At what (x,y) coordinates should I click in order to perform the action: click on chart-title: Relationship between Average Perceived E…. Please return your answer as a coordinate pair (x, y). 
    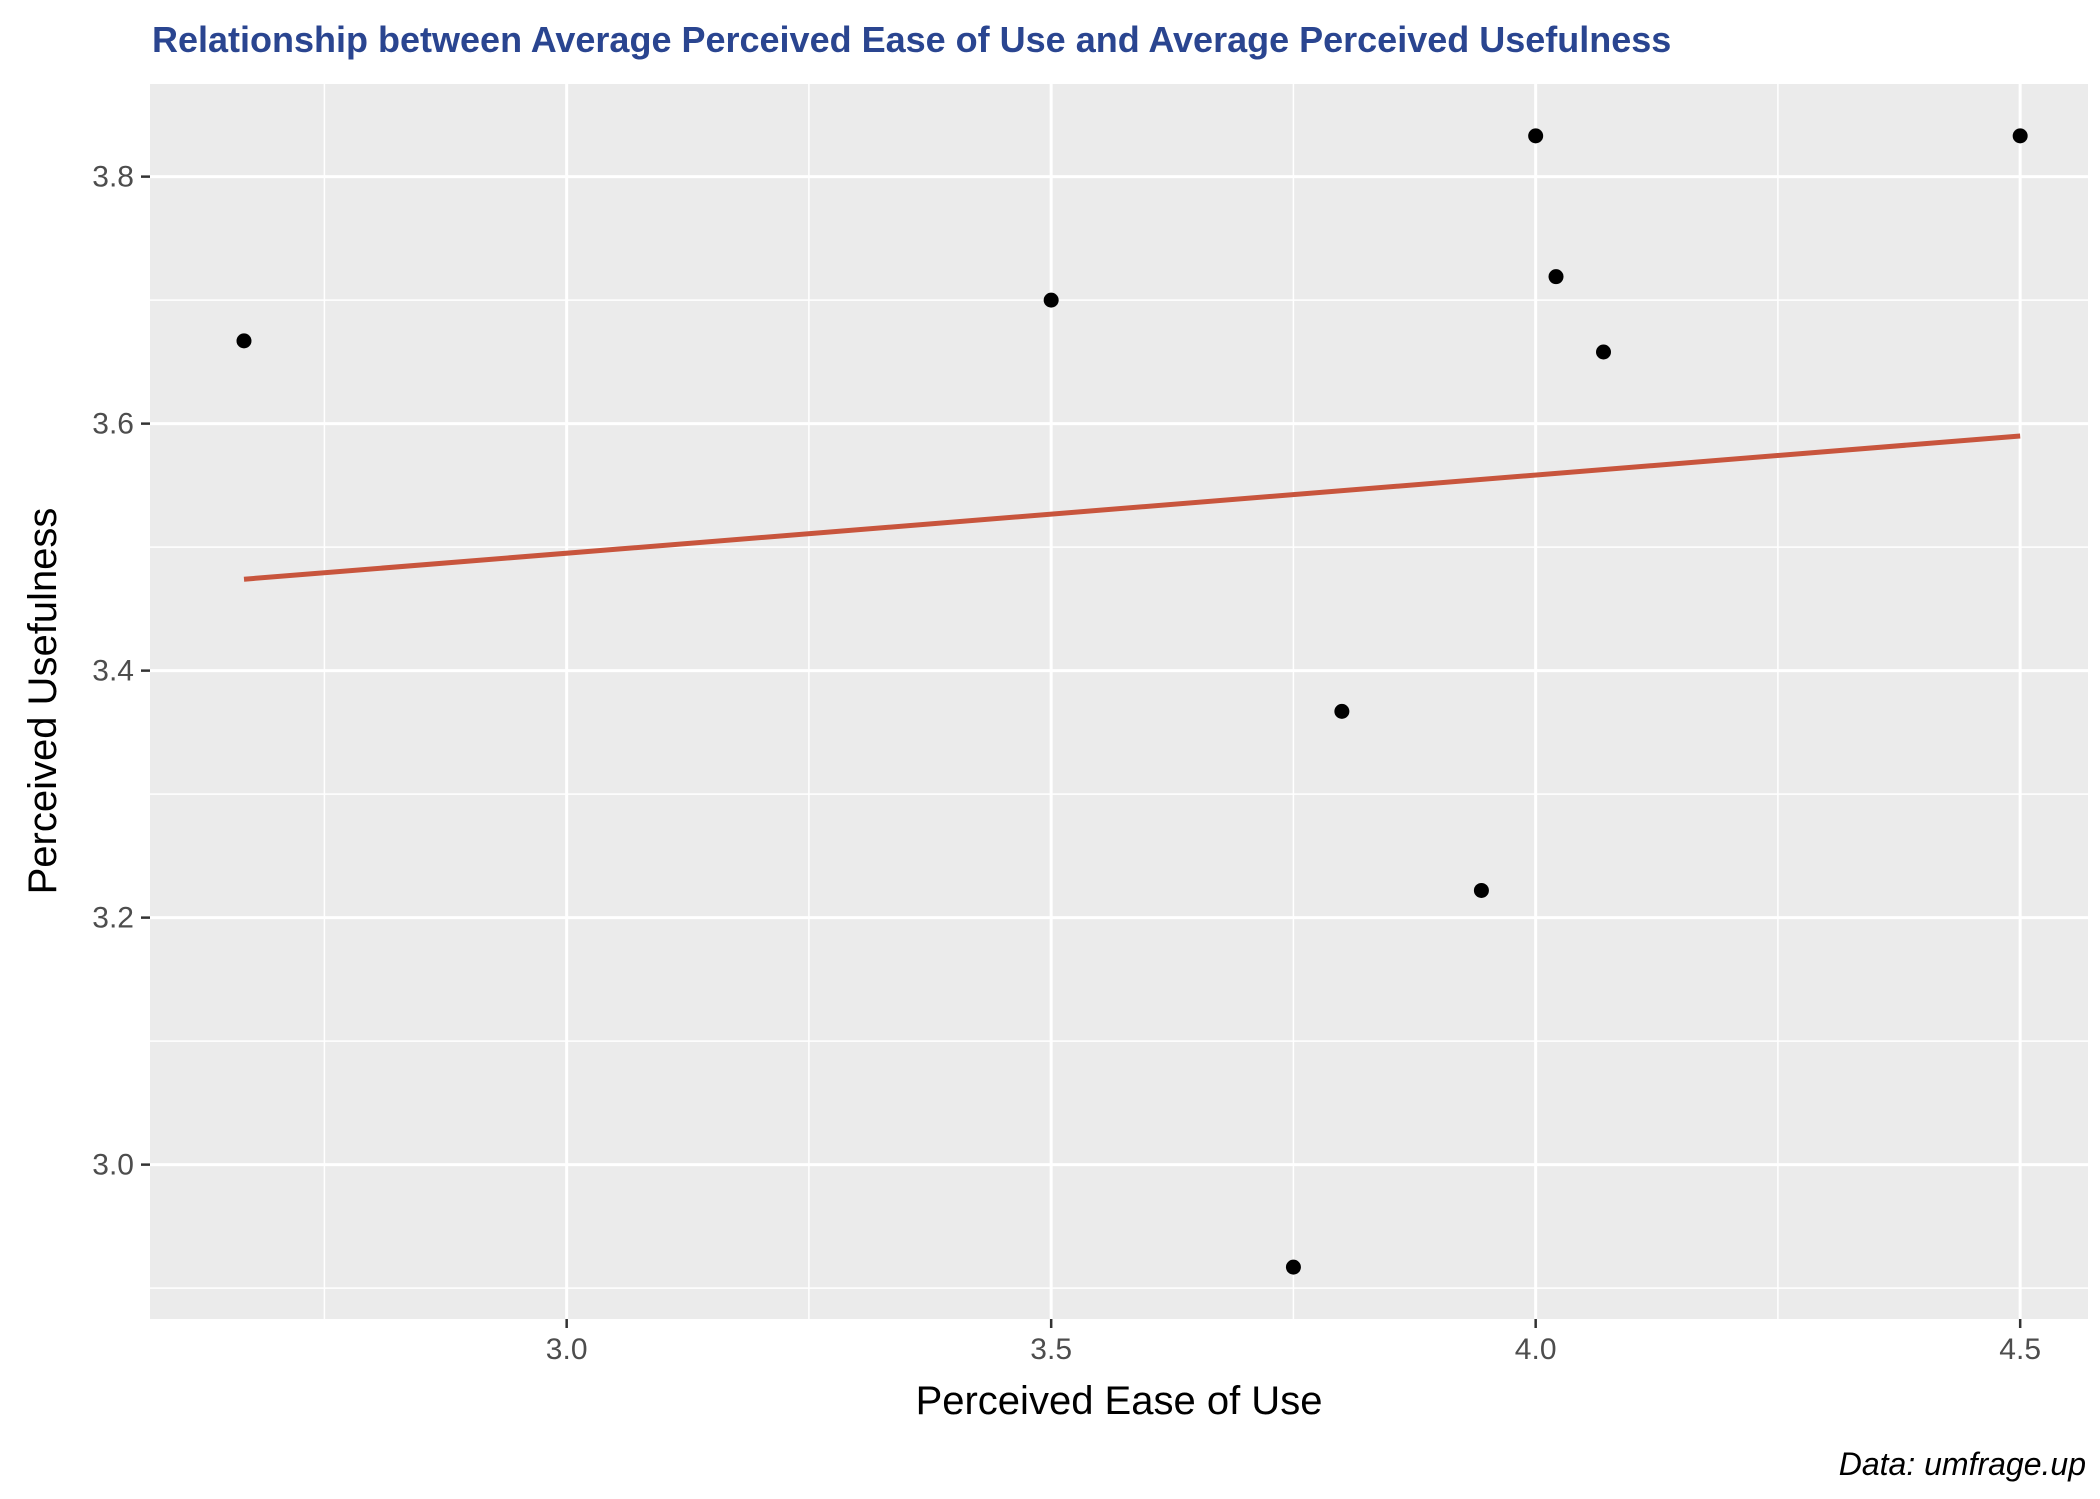
    Looking at the image, I should click on (911, 39).